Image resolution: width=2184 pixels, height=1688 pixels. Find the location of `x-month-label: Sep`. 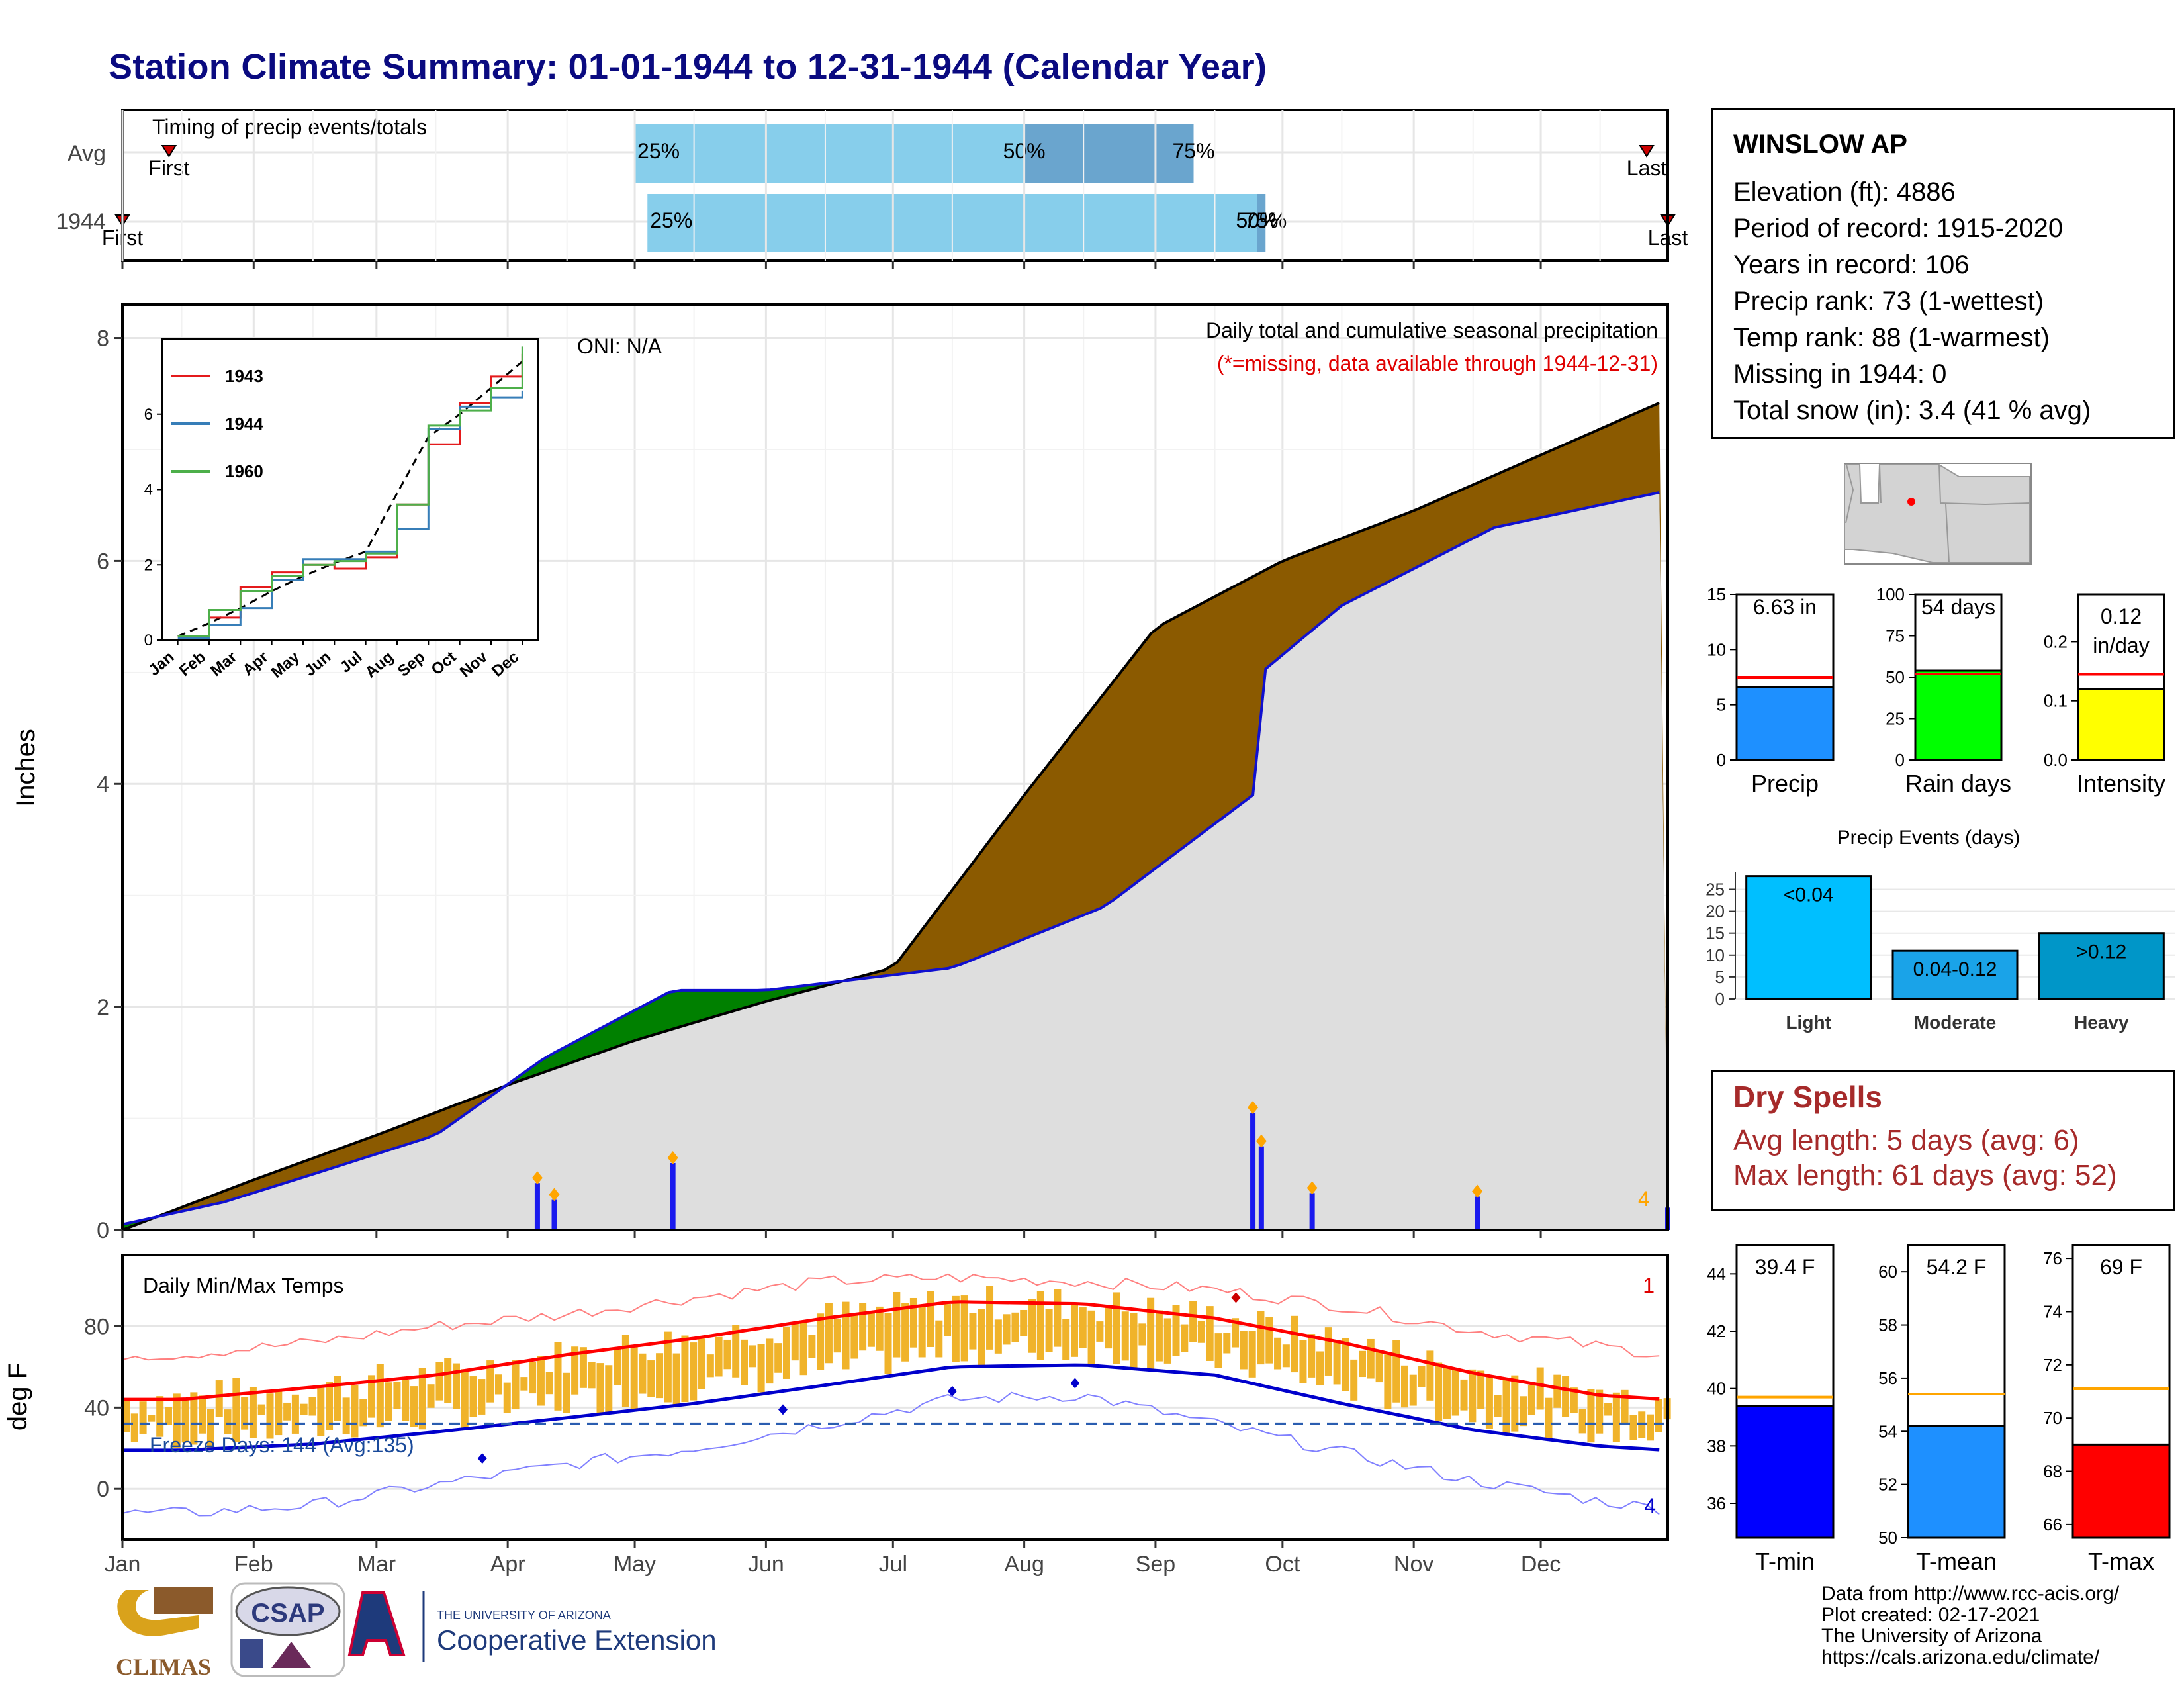

x-month-label: Sep is located at coordinates (1156, 1564).